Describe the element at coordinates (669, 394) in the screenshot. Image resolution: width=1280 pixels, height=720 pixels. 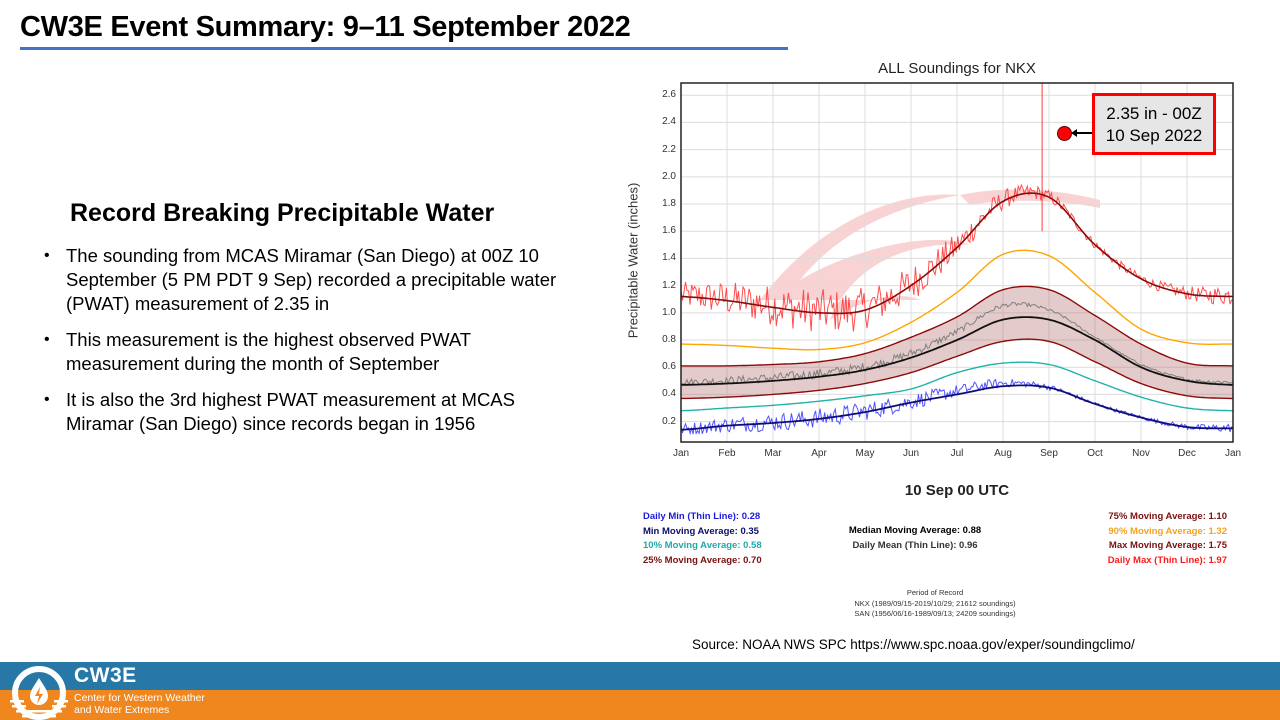
I see `y-tick-label: 0.4` at that location.